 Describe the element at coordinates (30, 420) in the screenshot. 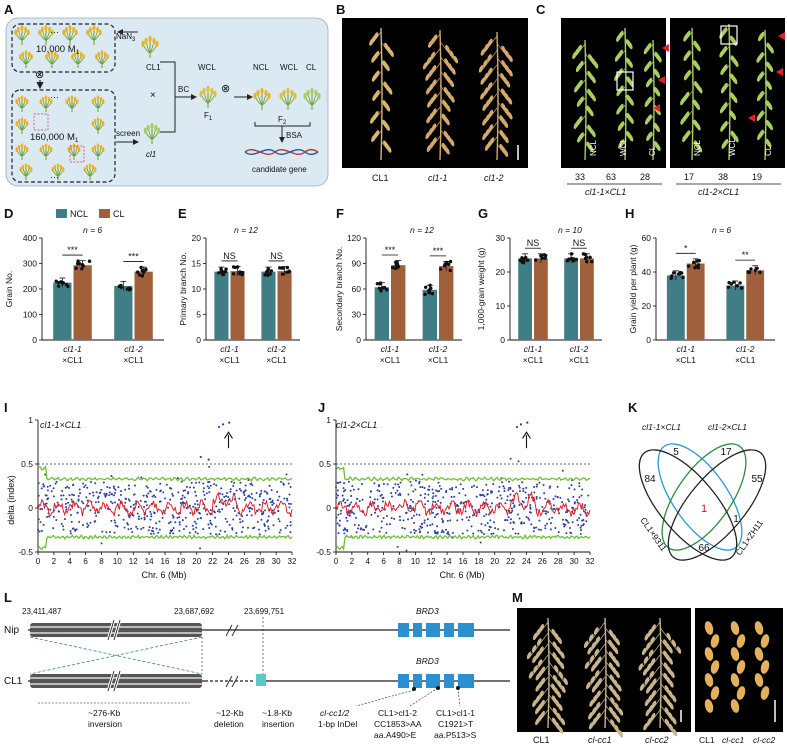

I see `y-tick-label: 1` at that location.